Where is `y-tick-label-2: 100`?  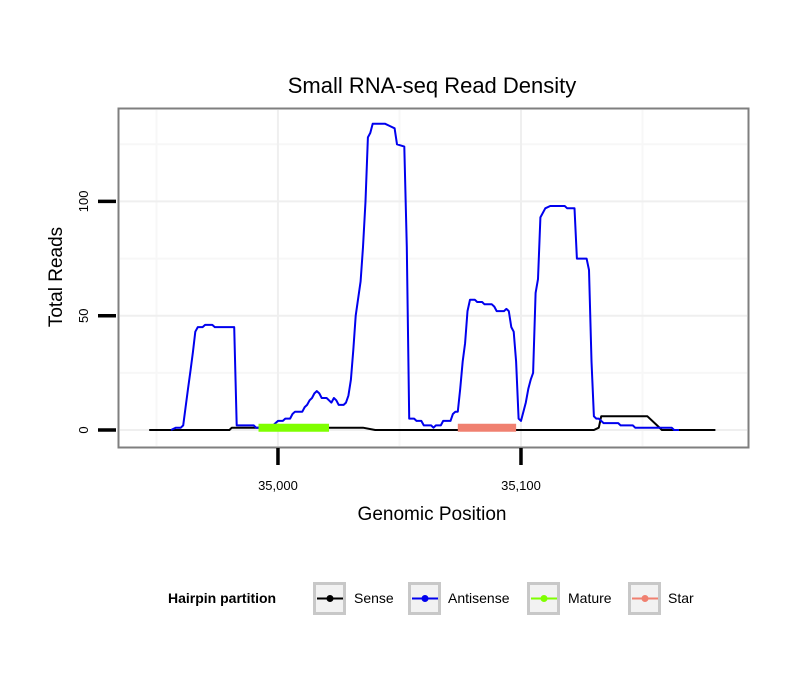 y-tick-label-2: 100 is located at coordinates (83, 202).